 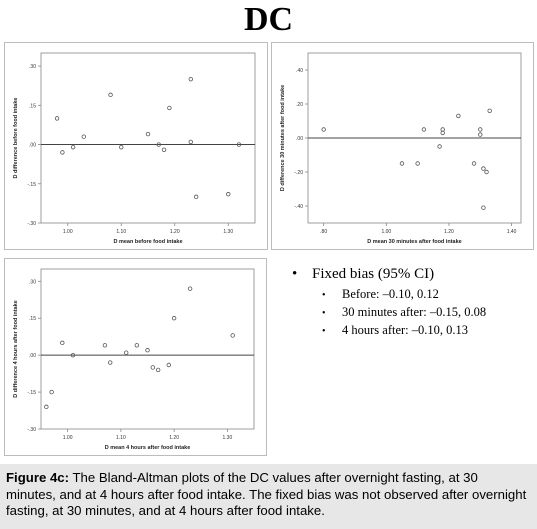 I want to click on caption-label: Figure 4c:, so click(x=38, y=477).